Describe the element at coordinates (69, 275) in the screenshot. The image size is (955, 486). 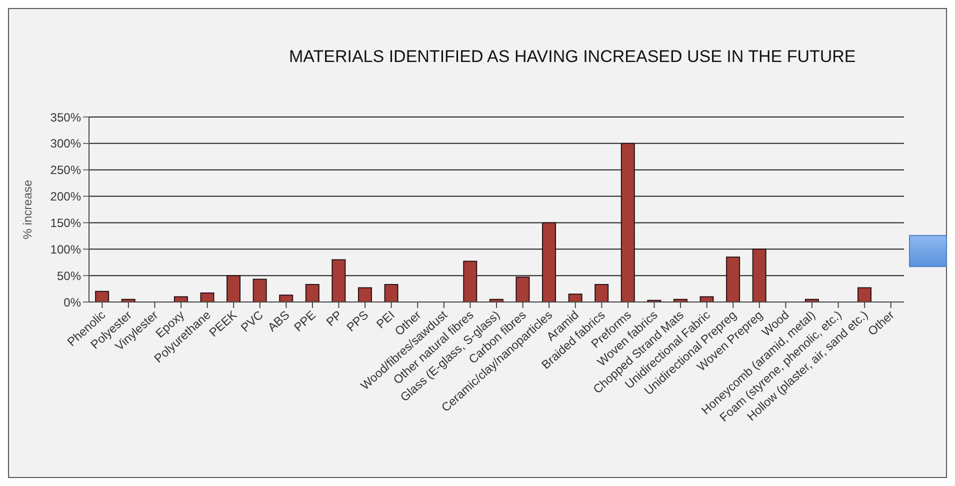
I see `y-tick-label: 50%` at that location.